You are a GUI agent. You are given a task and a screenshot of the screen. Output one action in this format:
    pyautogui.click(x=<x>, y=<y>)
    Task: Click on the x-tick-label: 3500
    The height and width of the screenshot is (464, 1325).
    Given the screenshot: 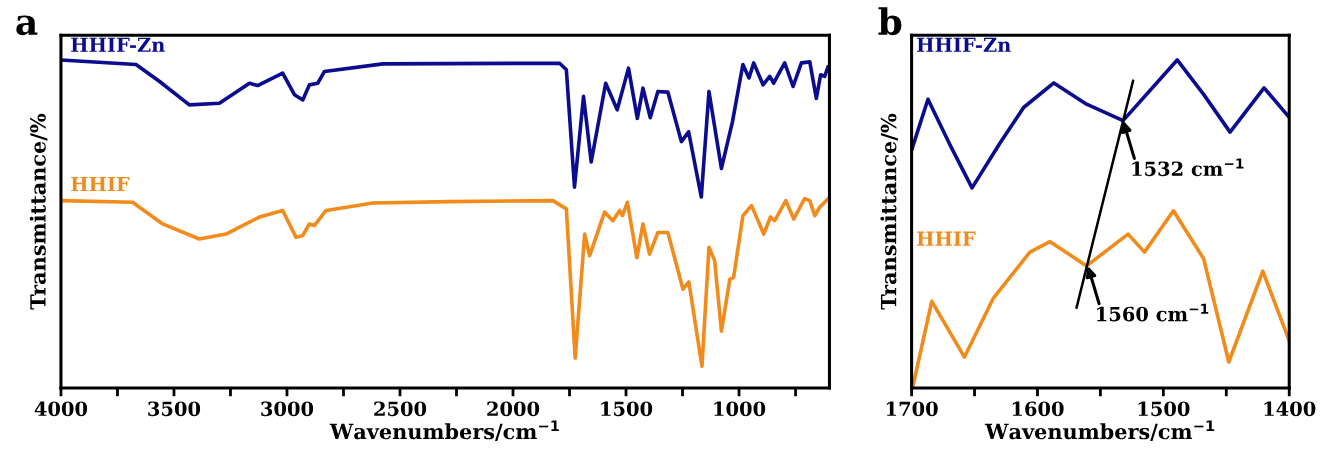 What is the action you would take?
    pyautogui.click(x=174, y=409)
    